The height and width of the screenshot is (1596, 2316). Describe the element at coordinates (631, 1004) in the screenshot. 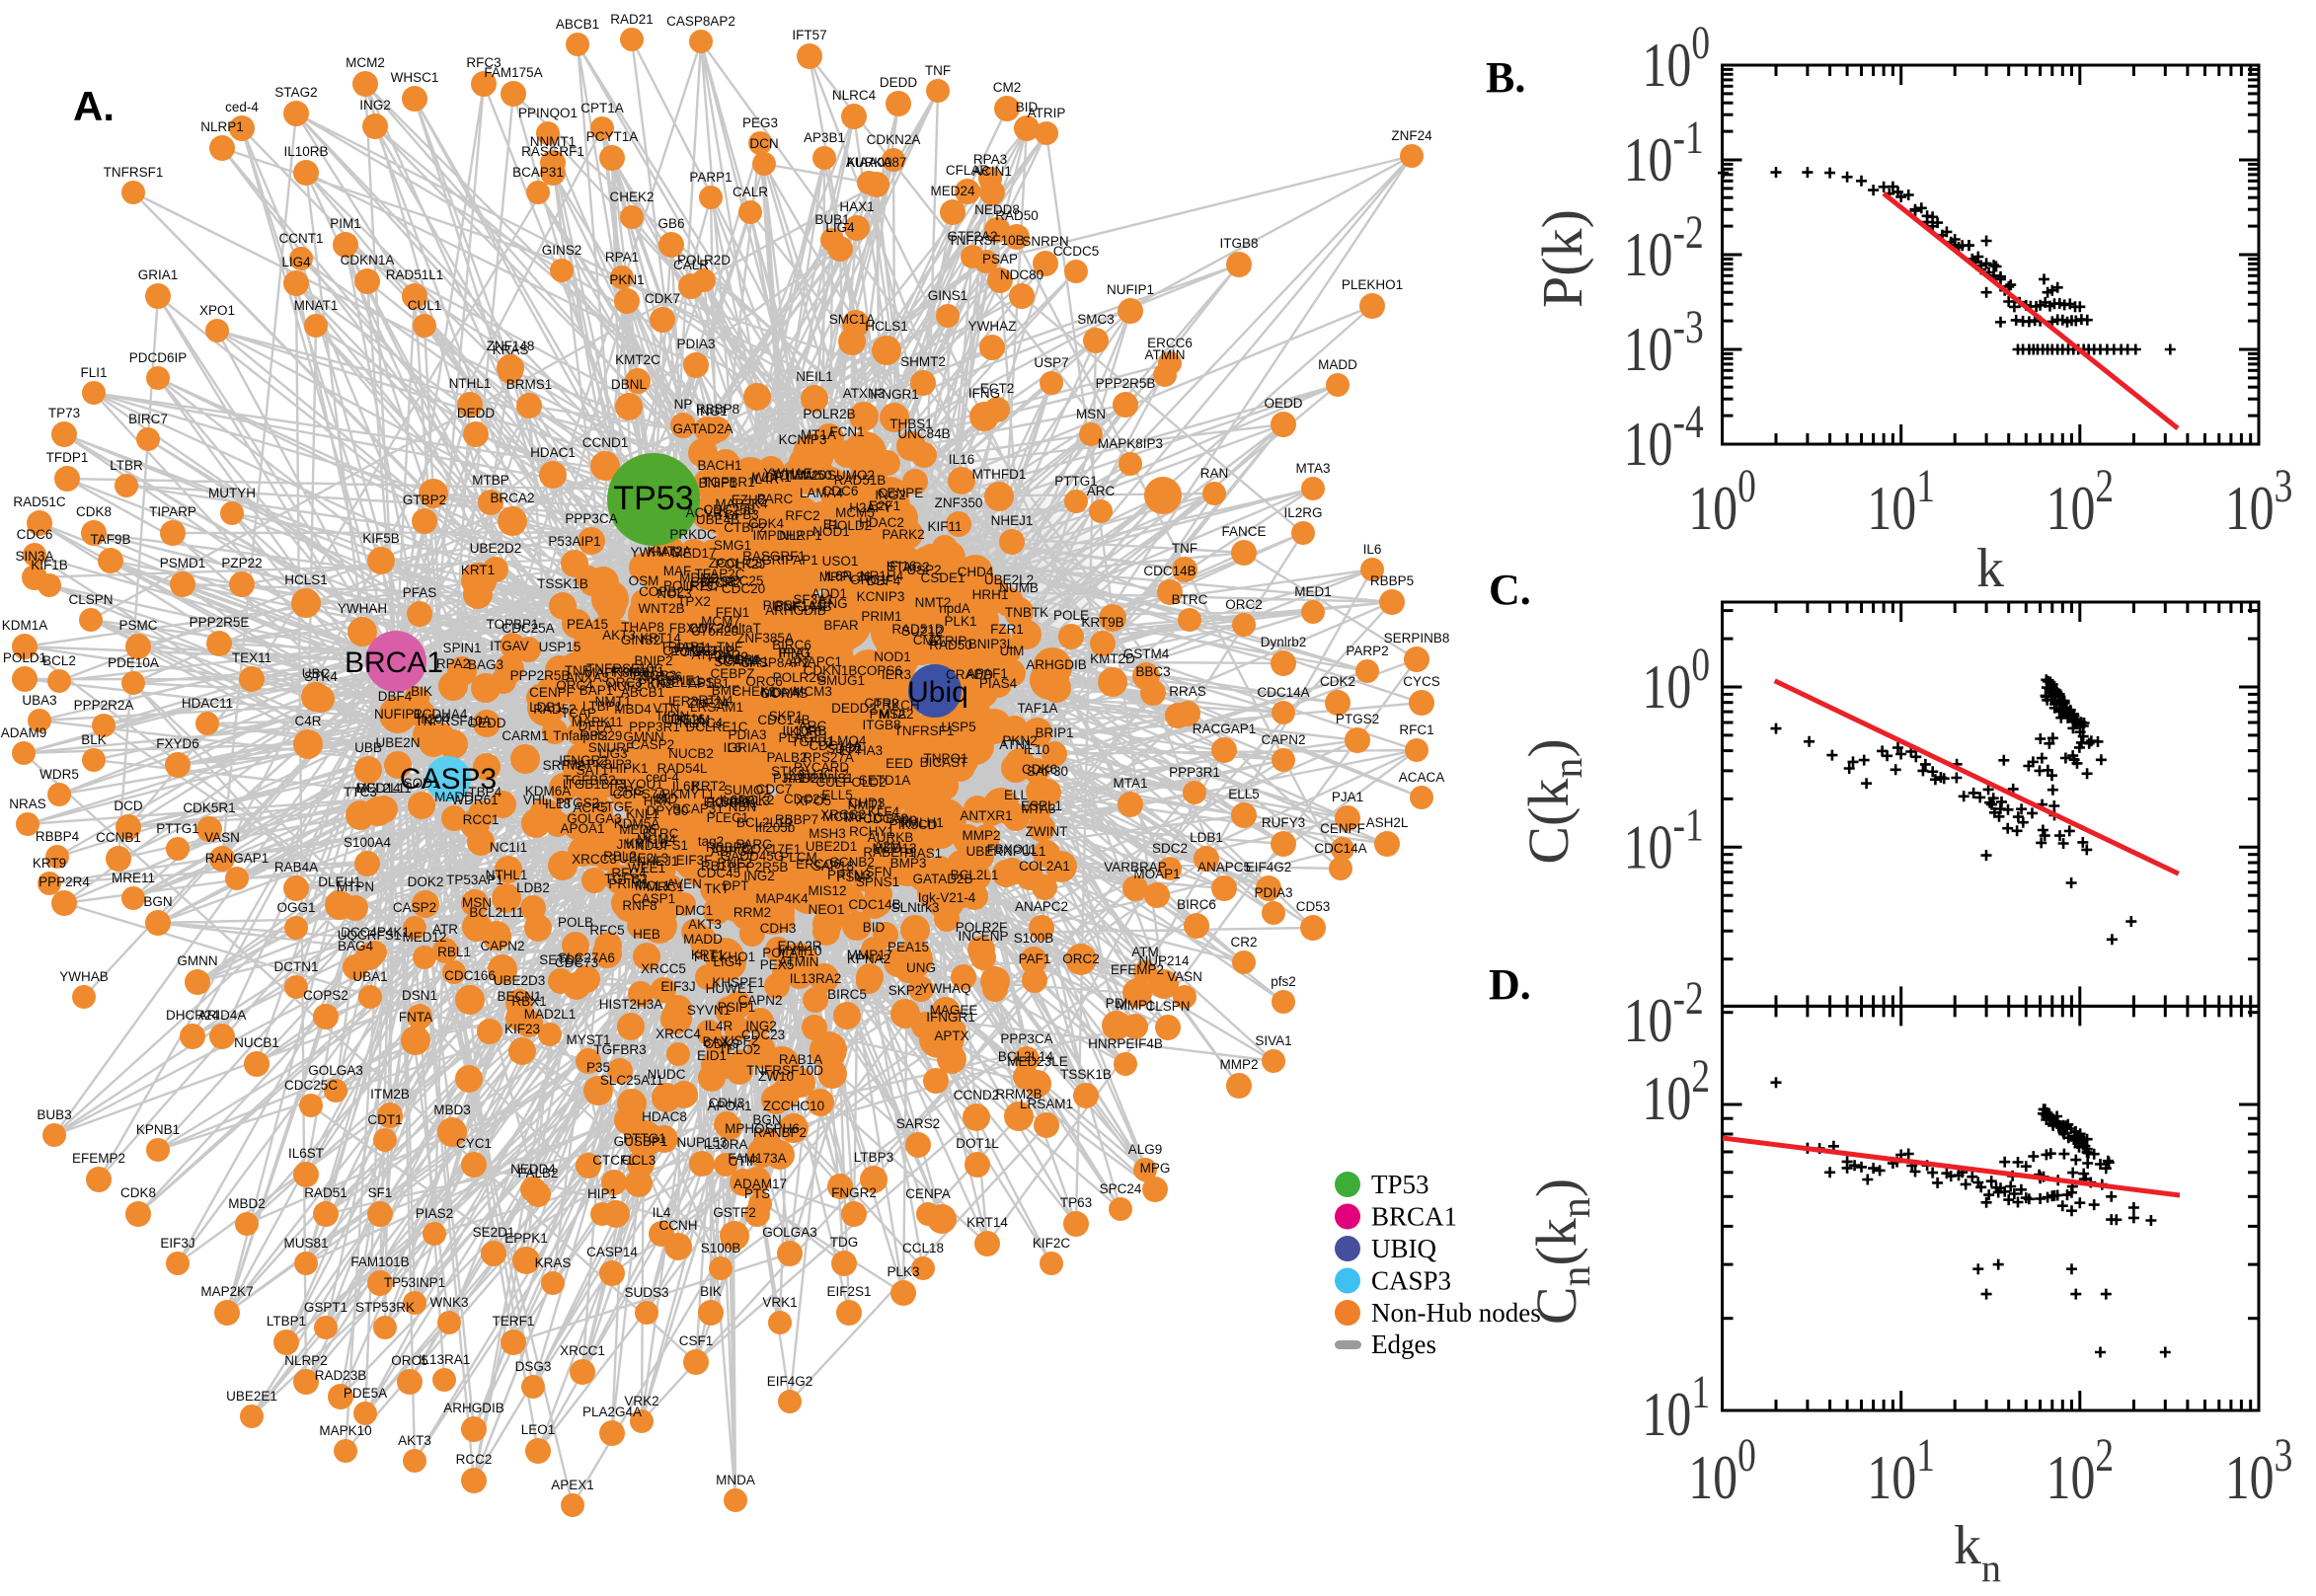

I see `svg-text: HIST2H3A` at that location.